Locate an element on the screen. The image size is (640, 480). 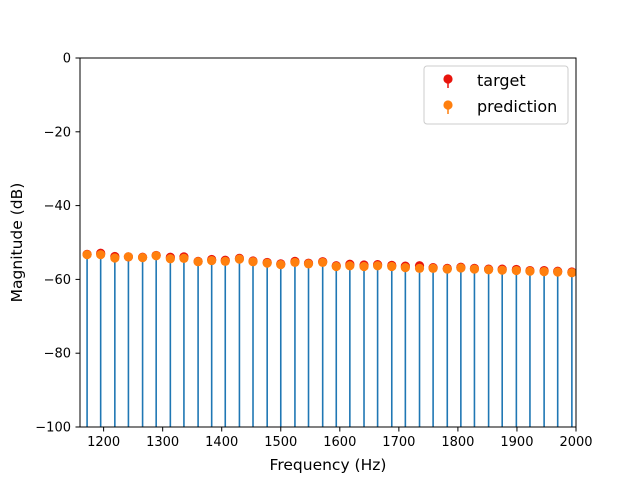
x-tick-label: 1800 is located at coordinates (457, 442).